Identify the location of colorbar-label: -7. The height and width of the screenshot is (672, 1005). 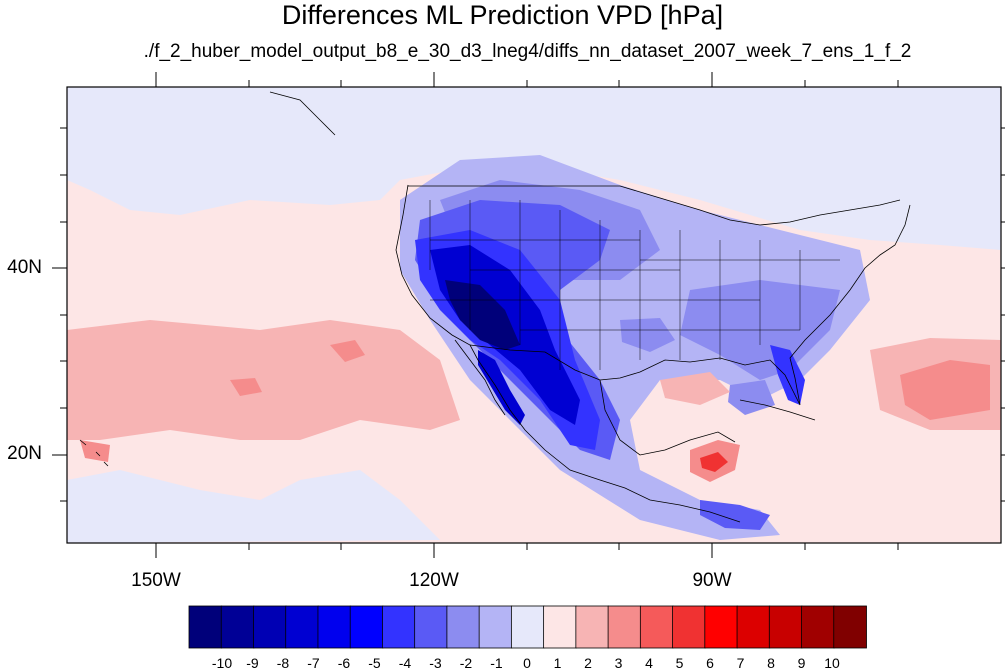
(313, 663).